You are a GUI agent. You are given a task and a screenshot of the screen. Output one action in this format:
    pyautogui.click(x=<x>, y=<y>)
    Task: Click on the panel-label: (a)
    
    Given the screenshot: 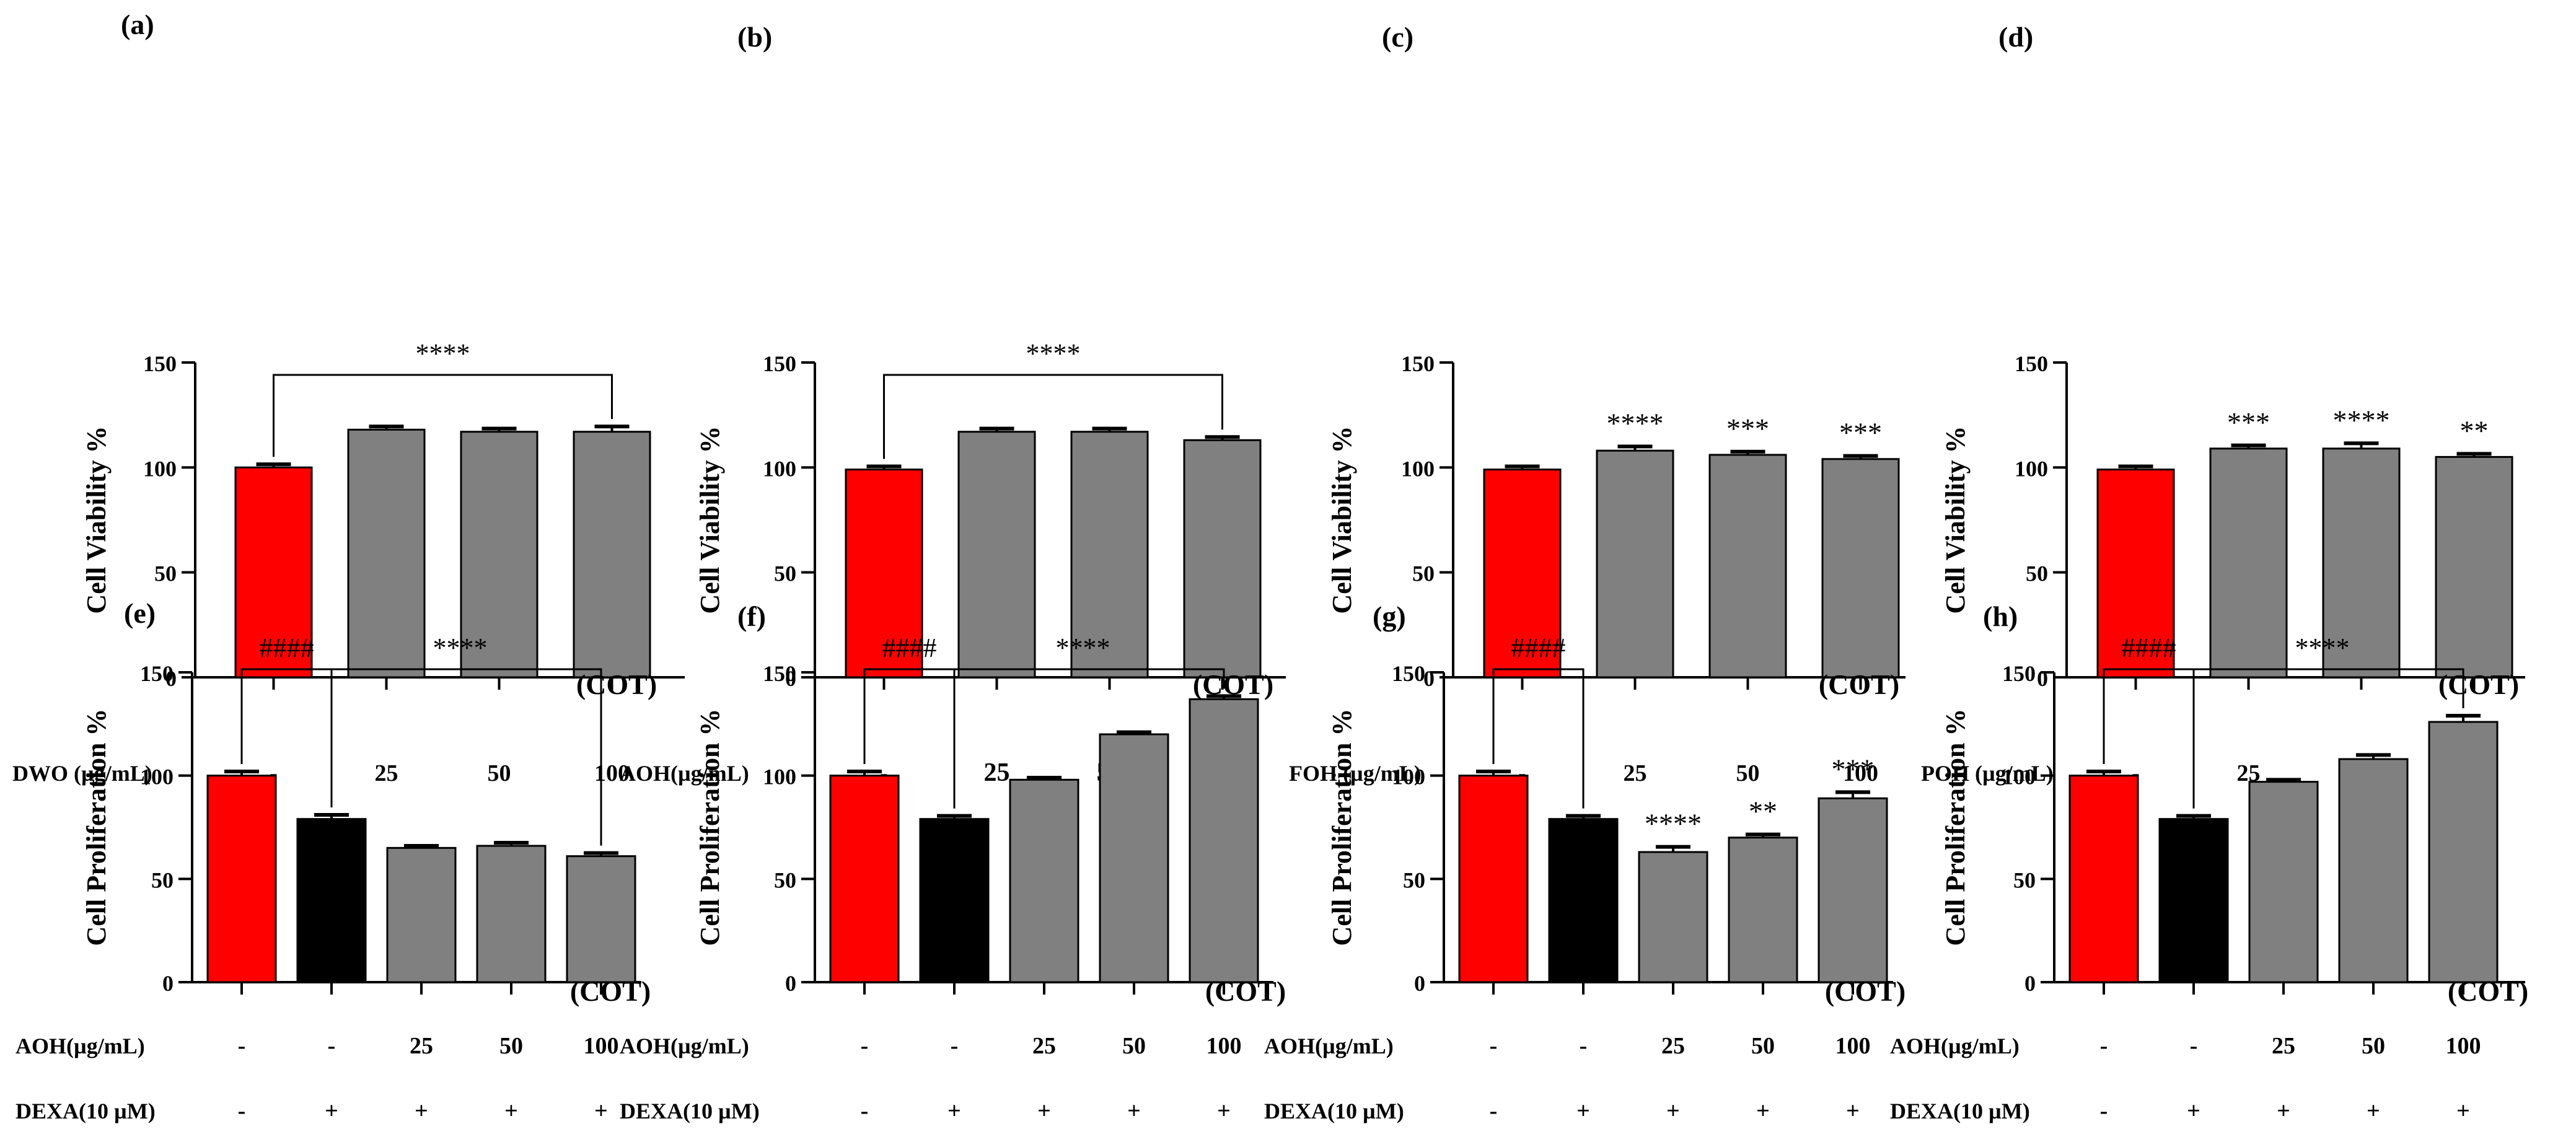 What is the action you would take?
    pyautogui.click(x=137, y=24)
    